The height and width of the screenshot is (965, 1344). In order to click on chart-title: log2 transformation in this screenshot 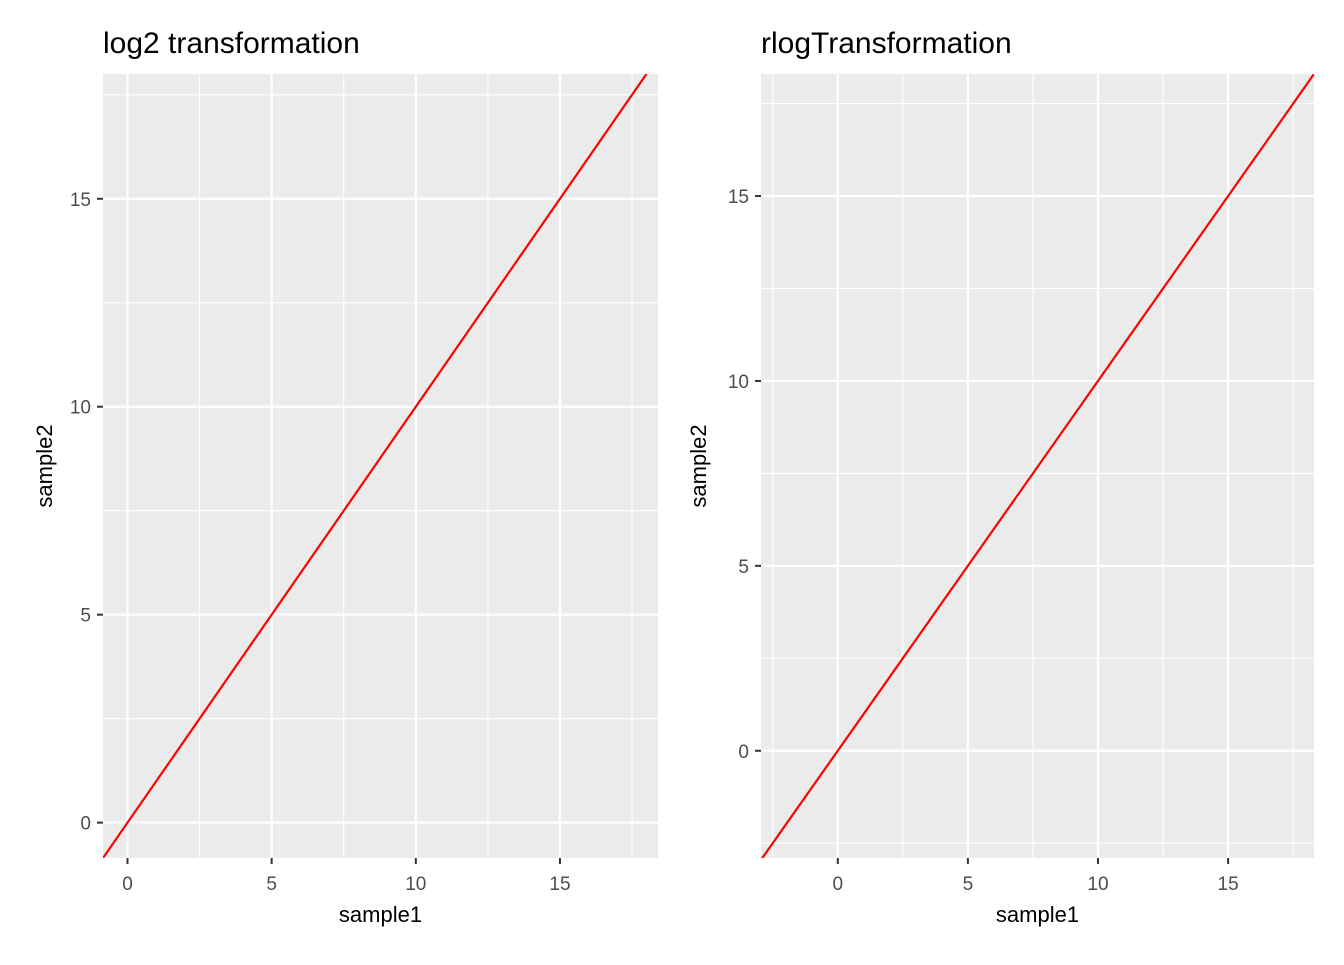, I will do `click(231, 43)`.